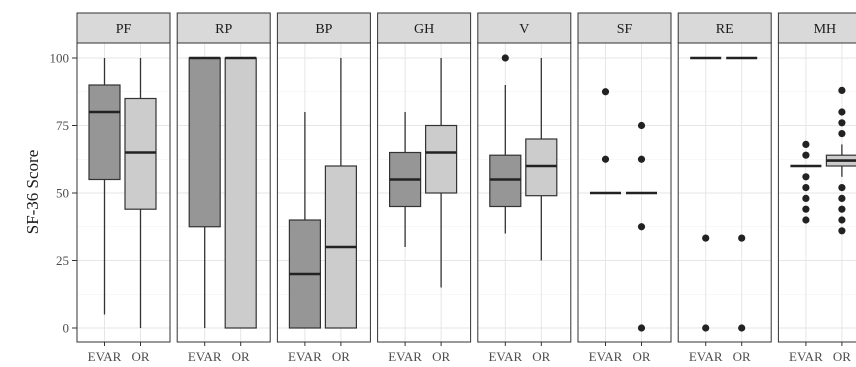 The height and width of the screenshot is (367, 856). I want to click on facet-strip-label: GH, so click(424, 29).